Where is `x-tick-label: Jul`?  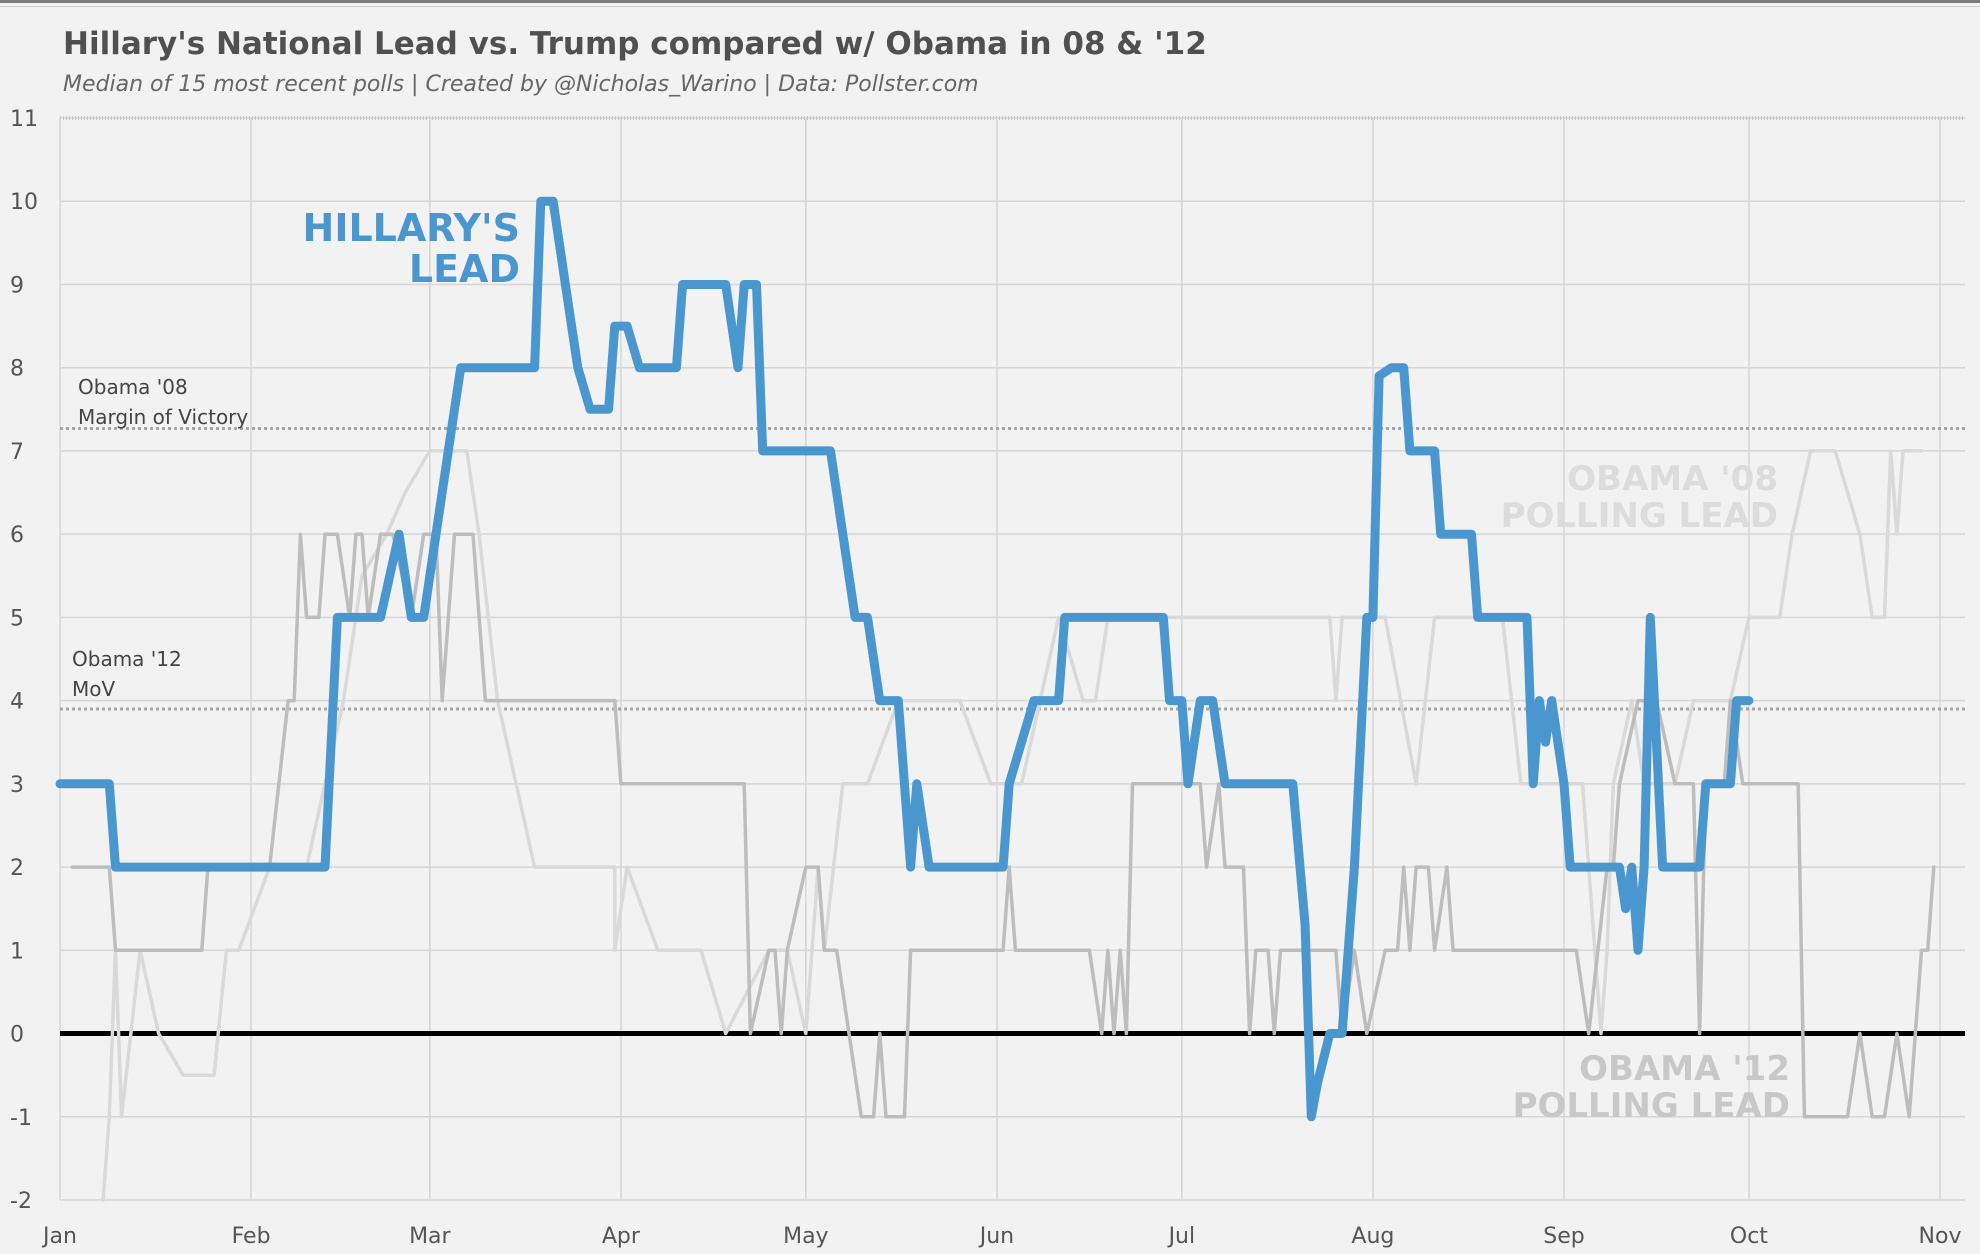
x-tick-label: Jul is located at coordinates (1181, 1236).